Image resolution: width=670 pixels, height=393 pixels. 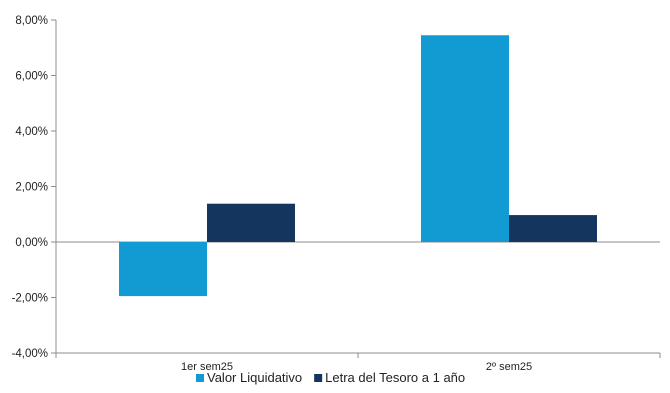 What do you see at coordinates (30, 354) in the screenshot?
I see `y-tick-label: -4,00%` at bounding box center [30, 354].